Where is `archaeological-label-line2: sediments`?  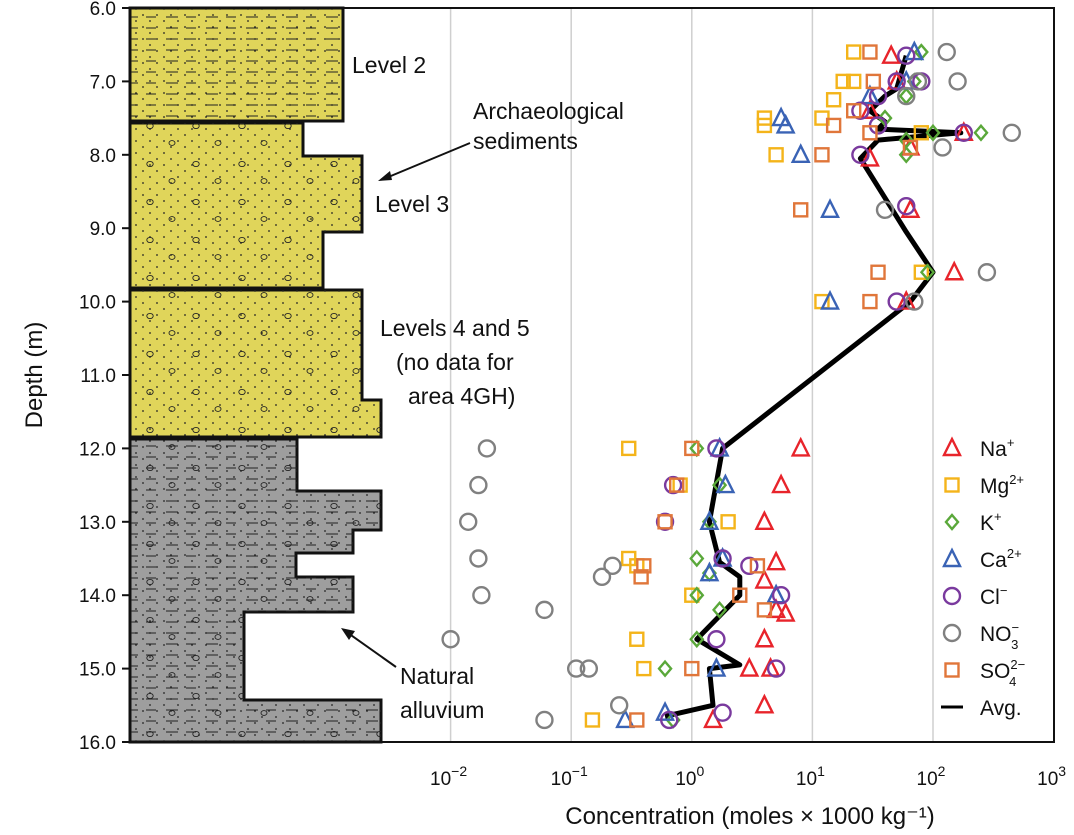 archaeological-label-line2: sediments is located at coordinates (525, 141).